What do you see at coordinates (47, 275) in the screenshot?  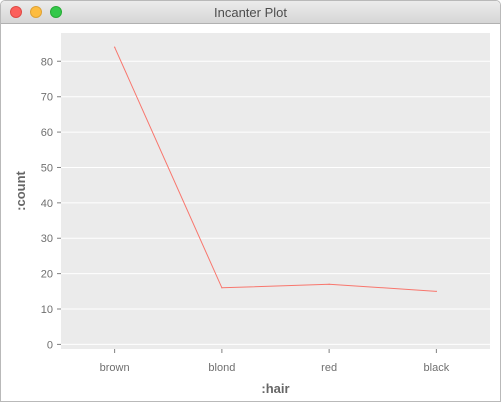 I see `y-tick-label: 20` at bounding box center [47, 275].